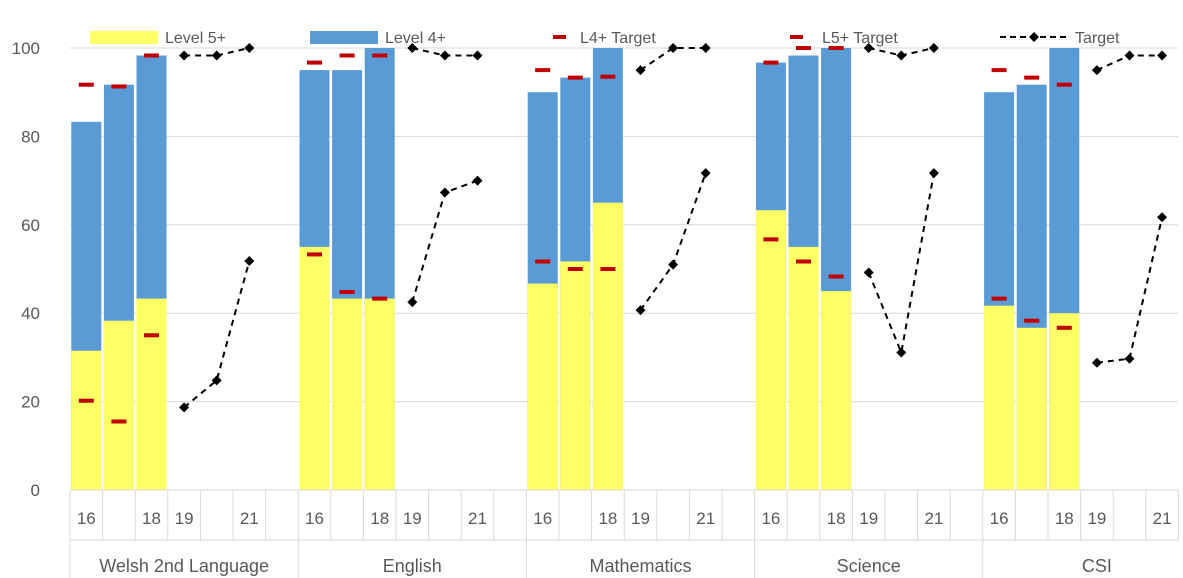  What do you see at coordinates (30, 313) in the screenshot?
I see `y-tick-label: 40` at bounding box center [30, 313].